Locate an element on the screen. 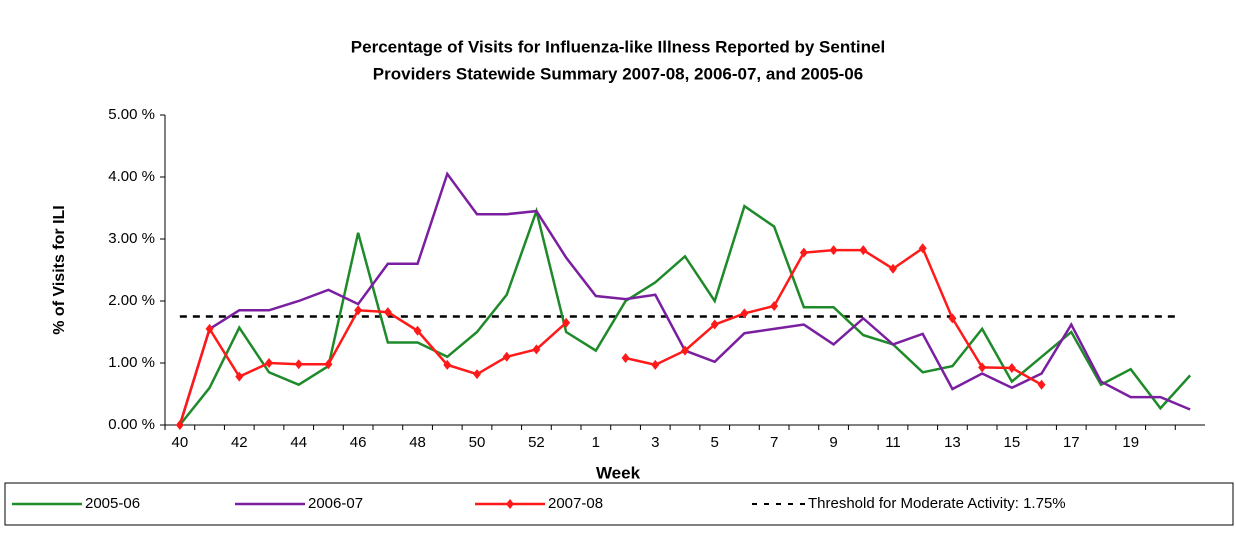  x-tick-label: 19 is located at coordinates (1130, 442).